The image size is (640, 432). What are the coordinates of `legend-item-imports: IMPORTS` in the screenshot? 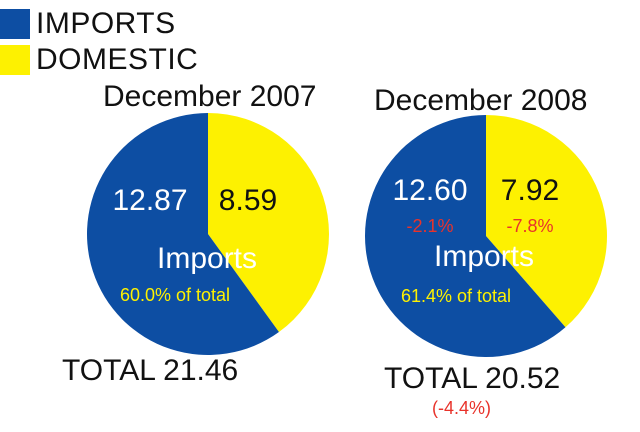 It's located at (99, 24).